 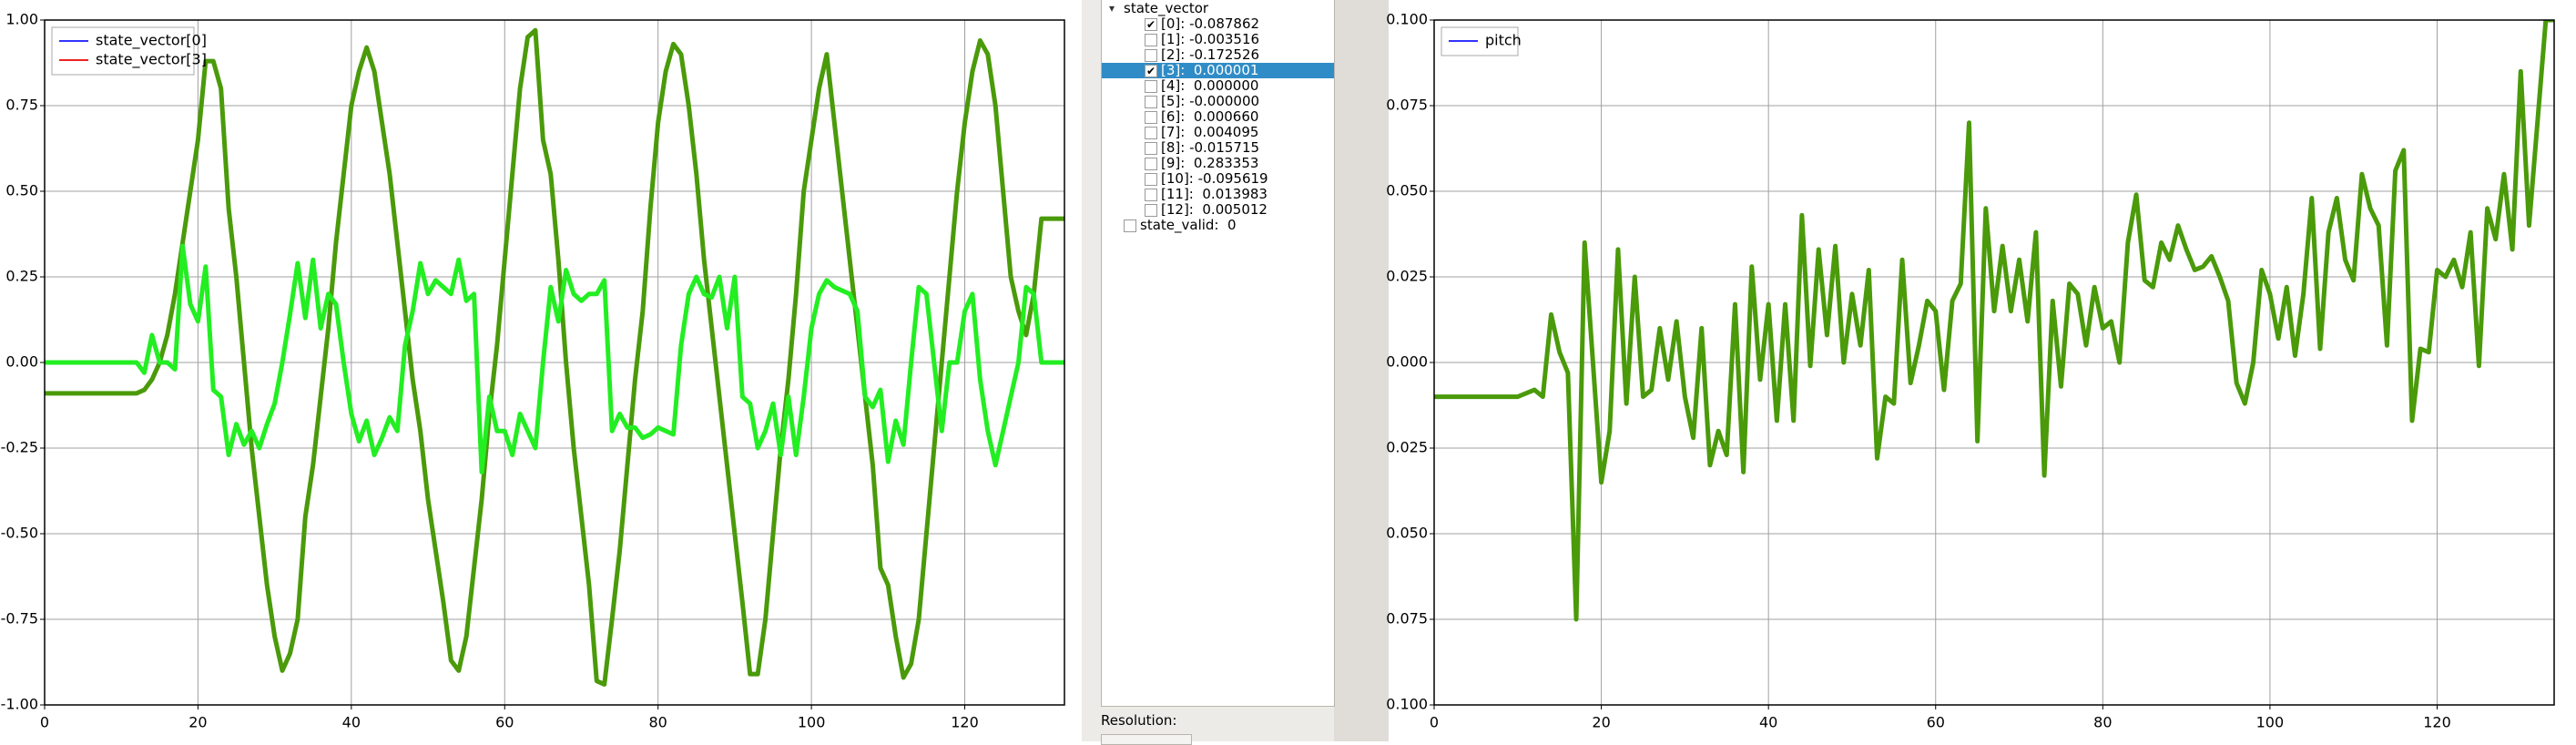 What do you see at coordinates (19, 448) in the screenshot?
I see `y-tick-label: -0.25` at bounding box center [19, 448].